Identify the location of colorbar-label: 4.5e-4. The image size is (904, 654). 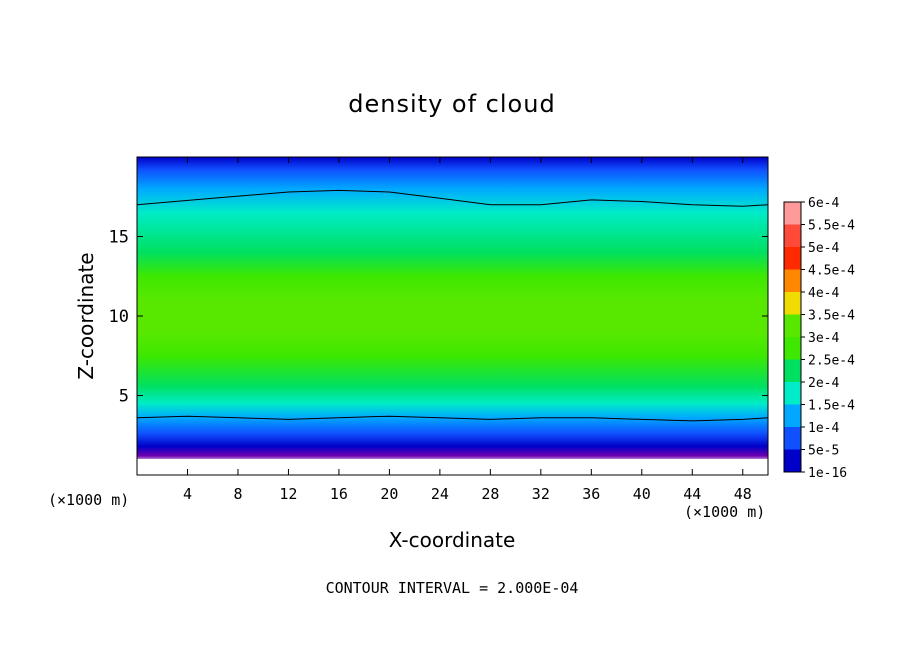
(831, 271).